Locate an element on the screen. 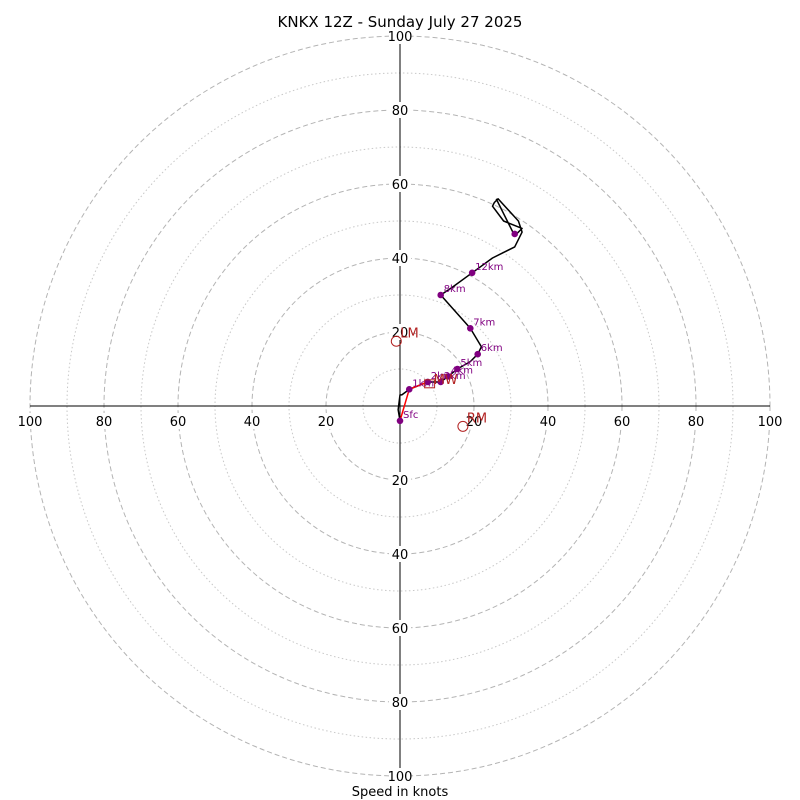 This screenshot has width=800, height=800. height-marker-label: 8km is located at coordinates (455, 289).